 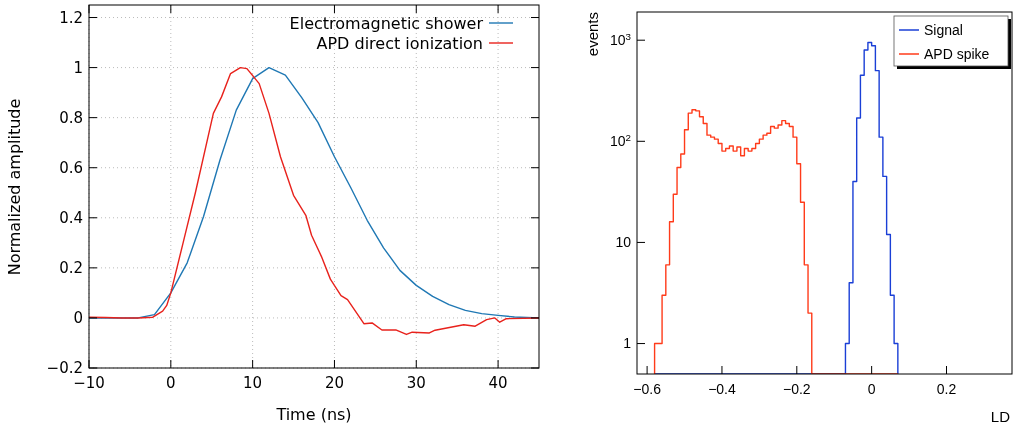 What do you see at coordinates (313, 414) in the screenshot?
I see `x-axis-title: Time (ns)` at bounding box center [313, 414].